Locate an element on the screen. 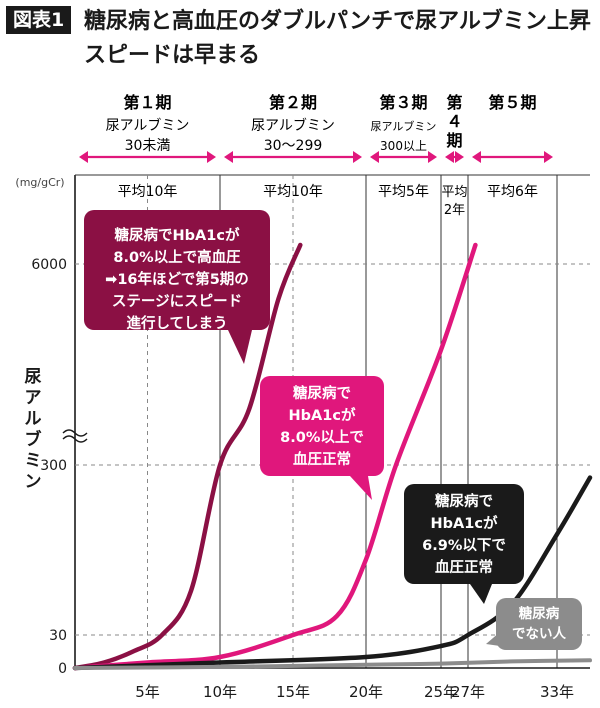  stage-name-char: 期 is located at coordinates (454, 140).